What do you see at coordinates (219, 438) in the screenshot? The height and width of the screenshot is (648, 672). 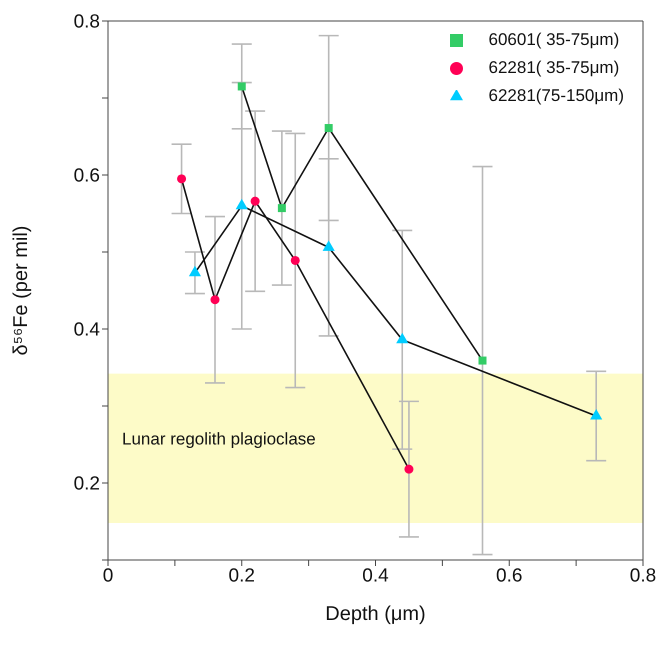 I see `band-label: Lunar regolith plagioclase` at bounding box center [219, 438].